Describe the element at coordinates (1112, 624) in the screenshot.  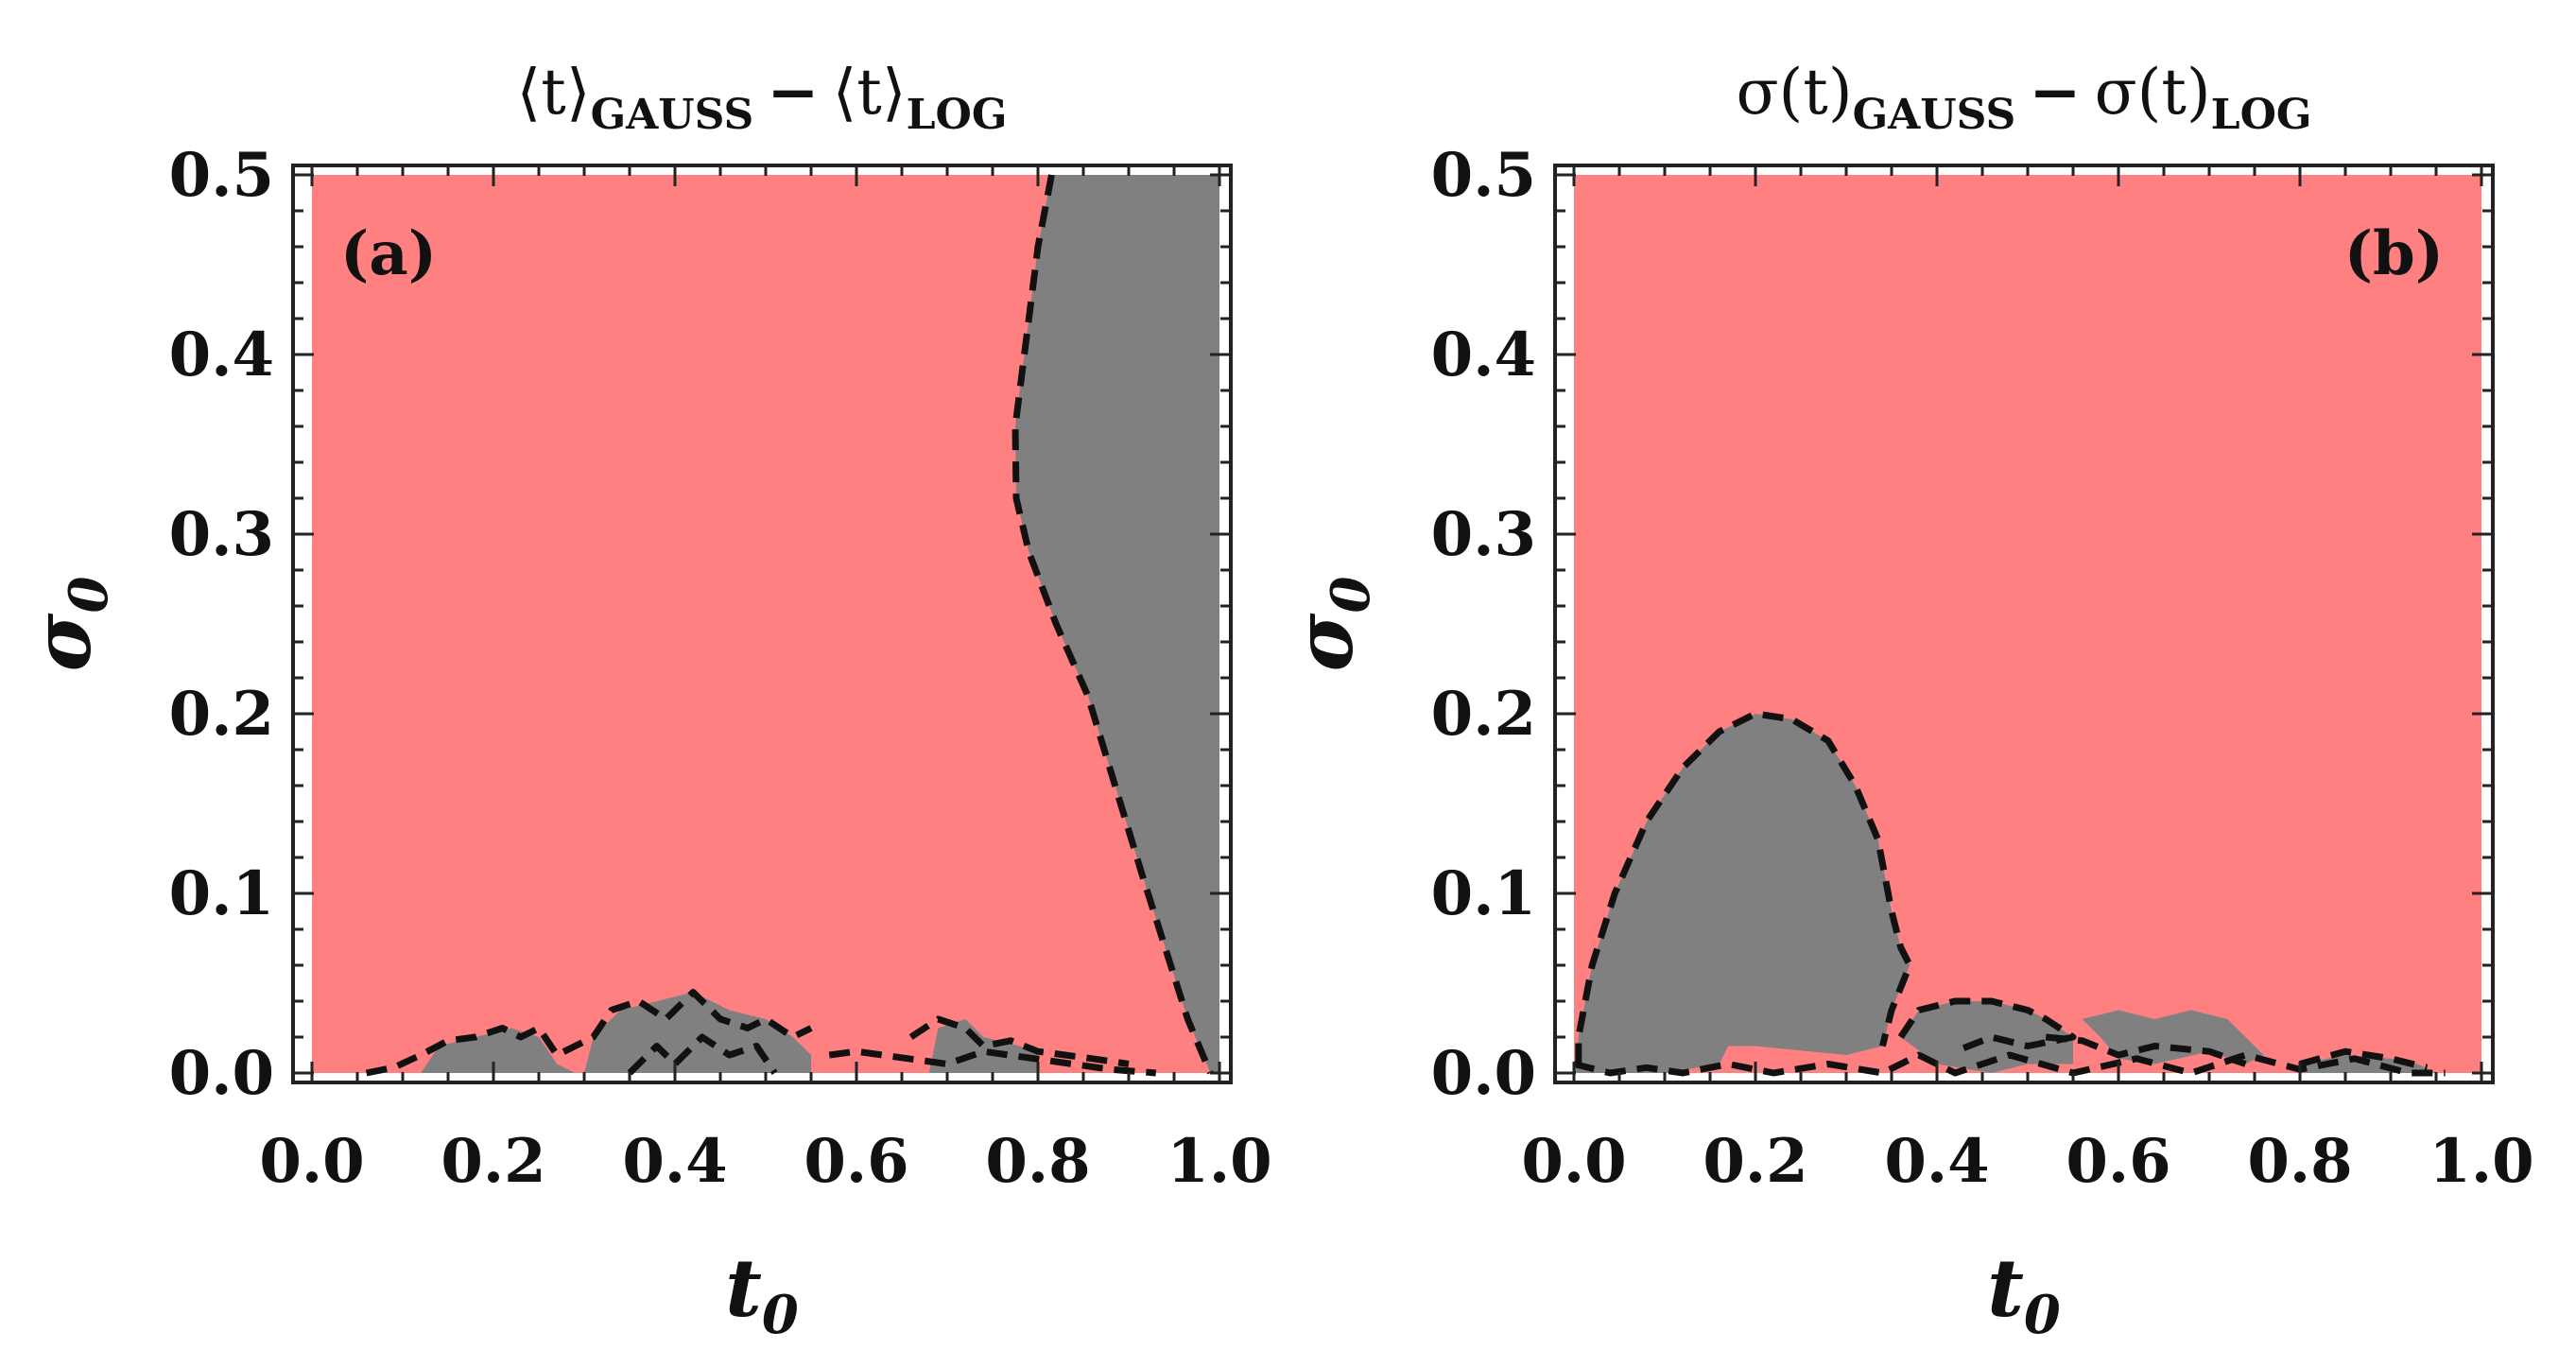
I see `panel-a-contour-main` at that location.